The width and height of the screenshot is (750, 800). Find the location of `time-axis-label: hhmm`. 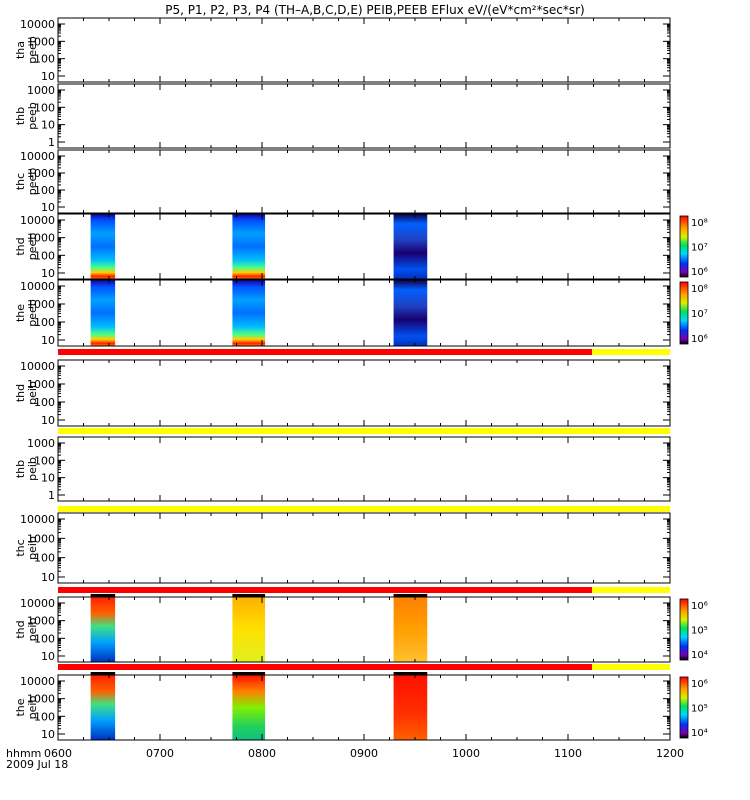

time-axis-label: hhmm is located at coordinates (23, 753).